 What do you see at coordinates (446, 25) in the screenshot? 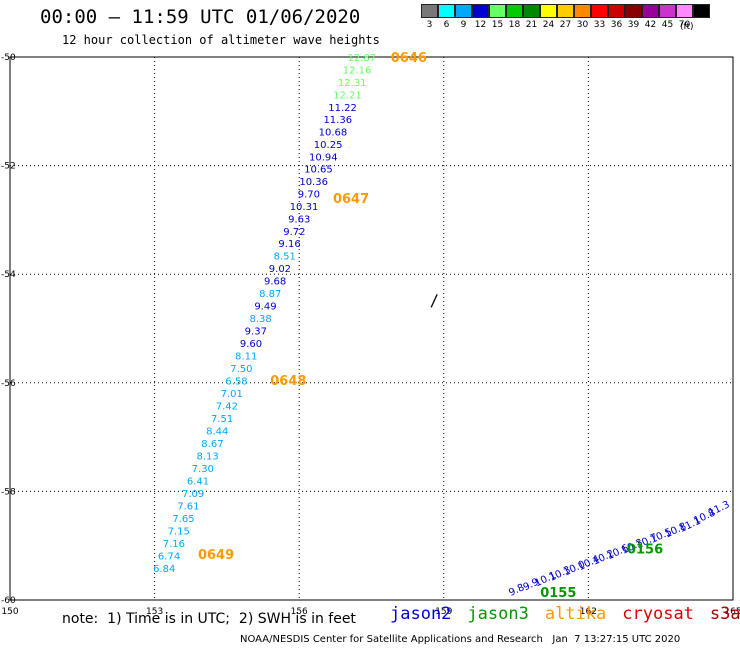
I see `legend-label: 6` at bounding box center [446, 25].